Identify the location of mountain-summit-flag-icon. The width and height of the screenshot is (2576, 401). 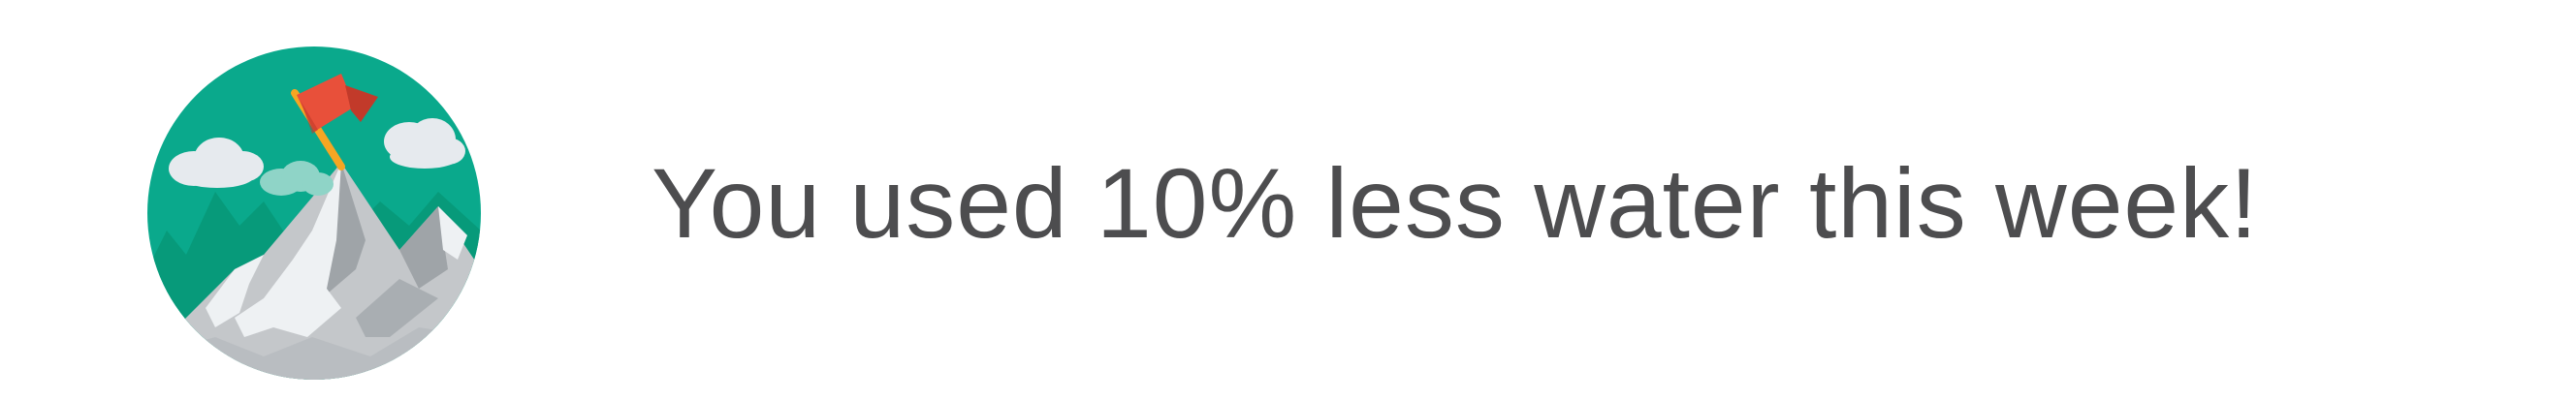
(314, 213).